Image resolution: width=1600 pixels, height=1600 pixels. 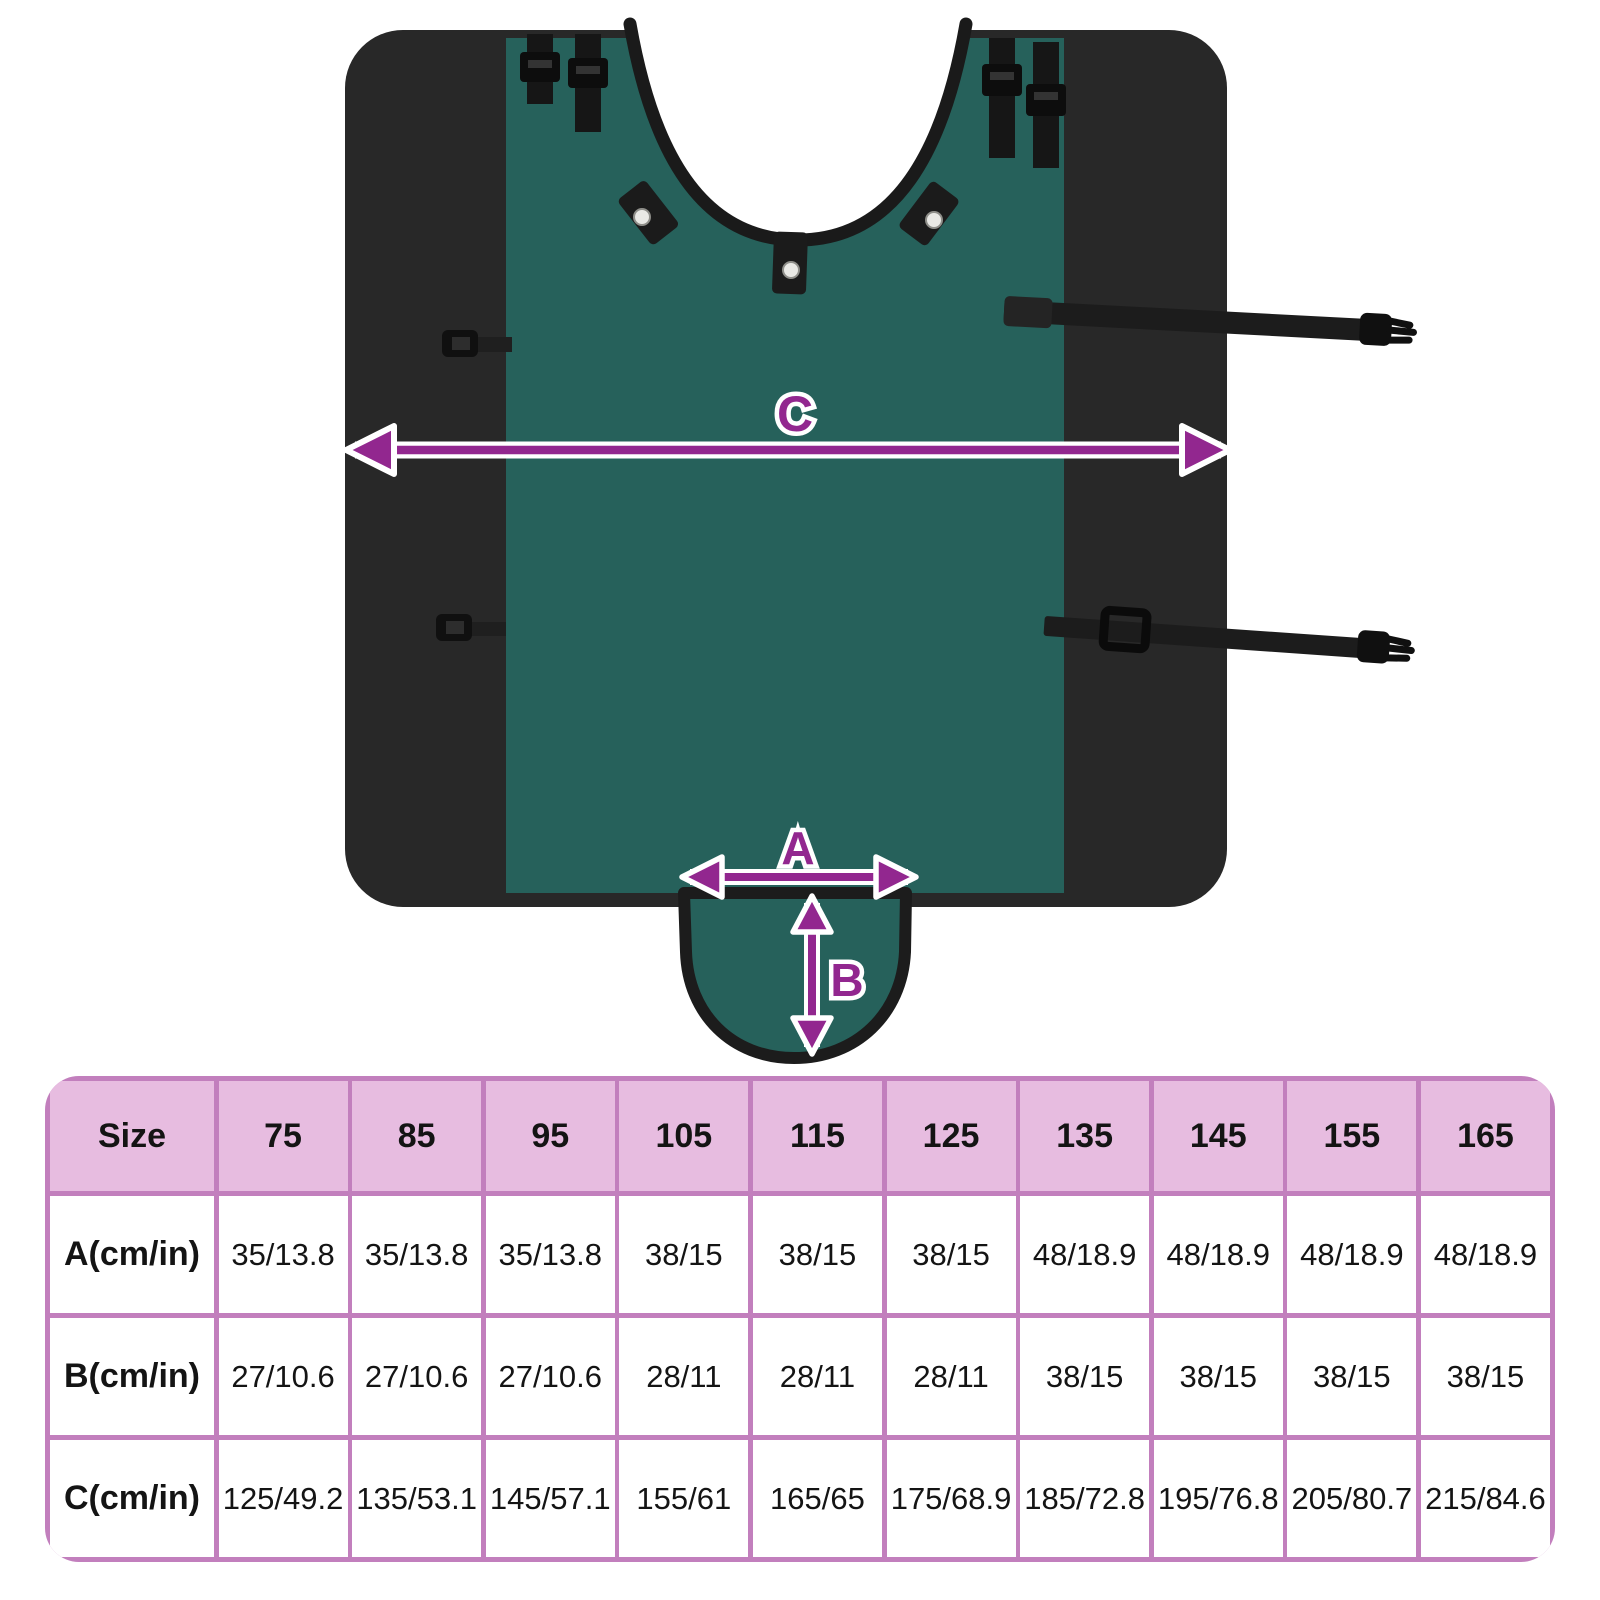 I want to click on size-table-row-label: A(cm/in), so click(x=132, y=1254).